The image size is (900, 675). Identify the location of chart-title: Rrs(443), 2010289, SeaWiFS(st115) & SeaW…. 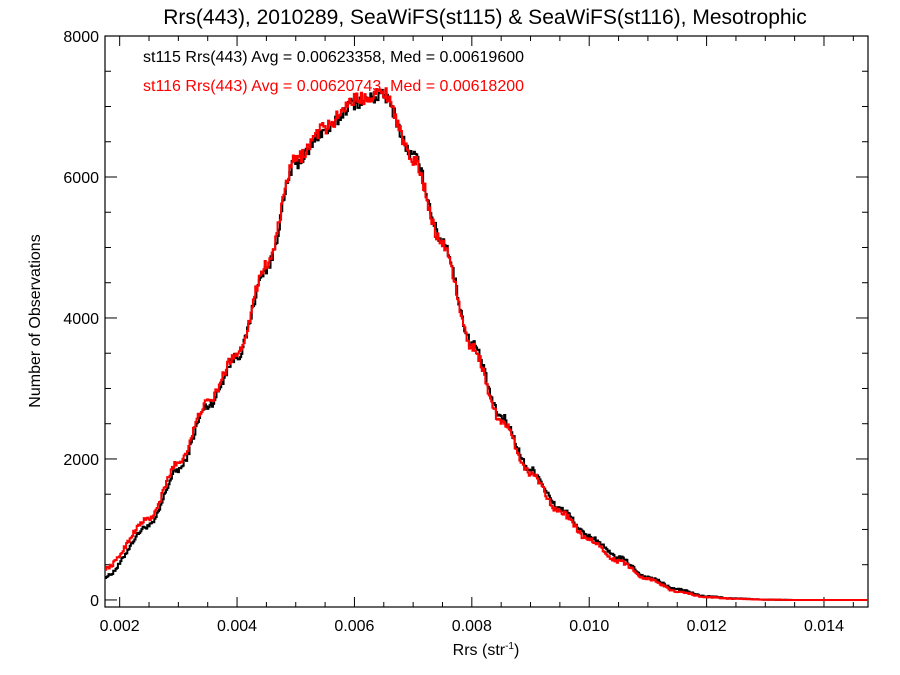
(484, 17).